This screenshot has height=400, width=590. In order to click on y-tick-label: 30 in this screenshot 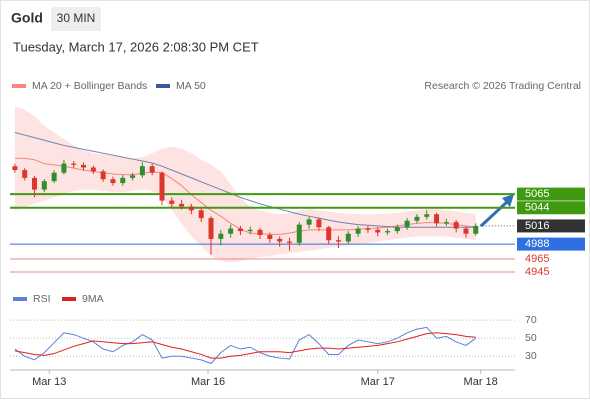, I will do `click(531, 356)`.